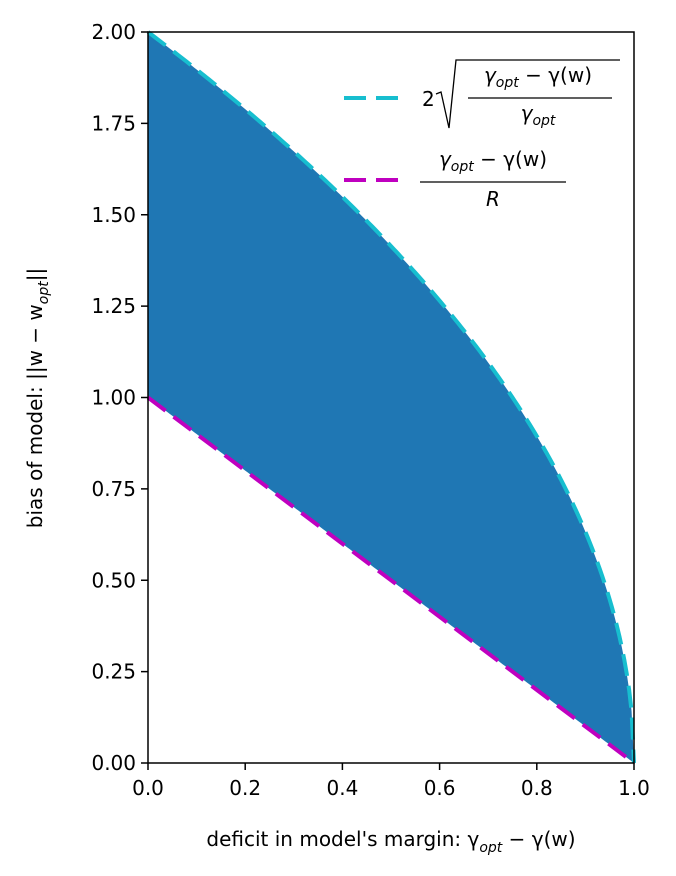 The height and width of the screenshot is (876, 676). What do you see at coordinates (527, 94) in the screenshot?
I see `legend-sqrt-sign` at bounding box center [527, 94].